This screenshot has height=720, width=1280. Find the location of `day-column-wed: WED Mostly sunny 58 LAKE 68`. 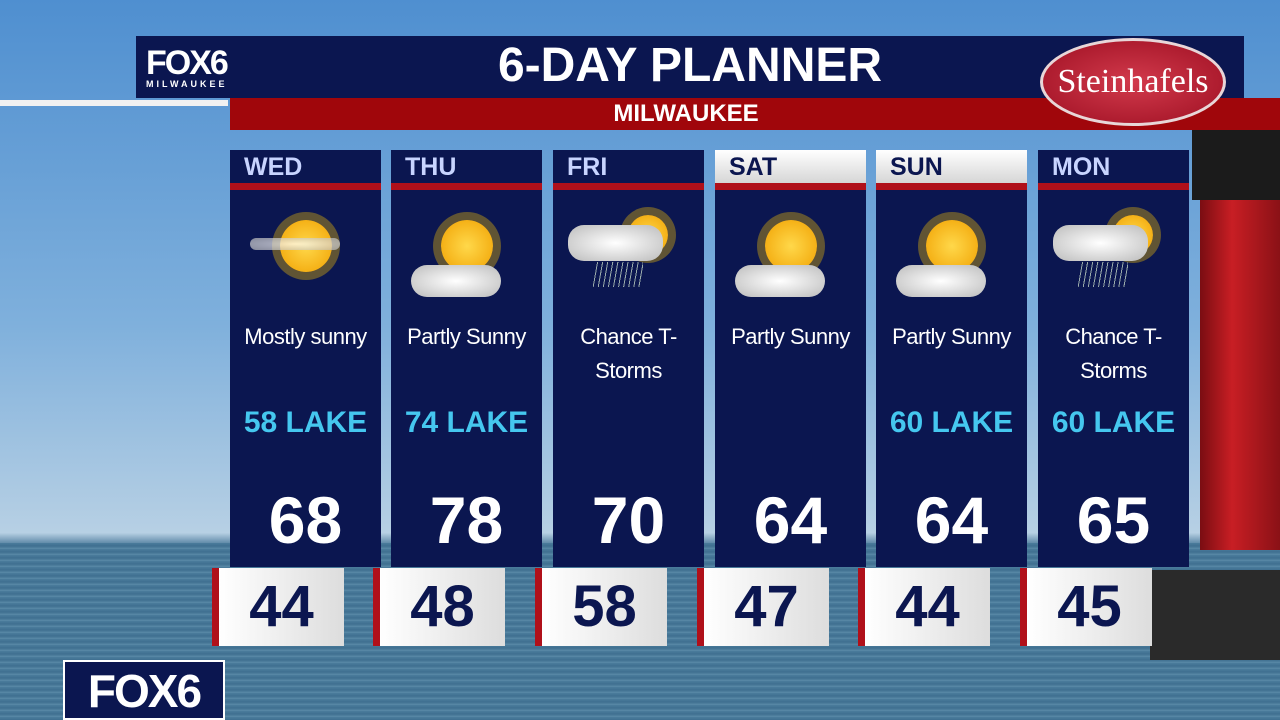

day-column-wed: WED Mostly sunny 58 LAKE 68 is located at coordinates (305, 358).